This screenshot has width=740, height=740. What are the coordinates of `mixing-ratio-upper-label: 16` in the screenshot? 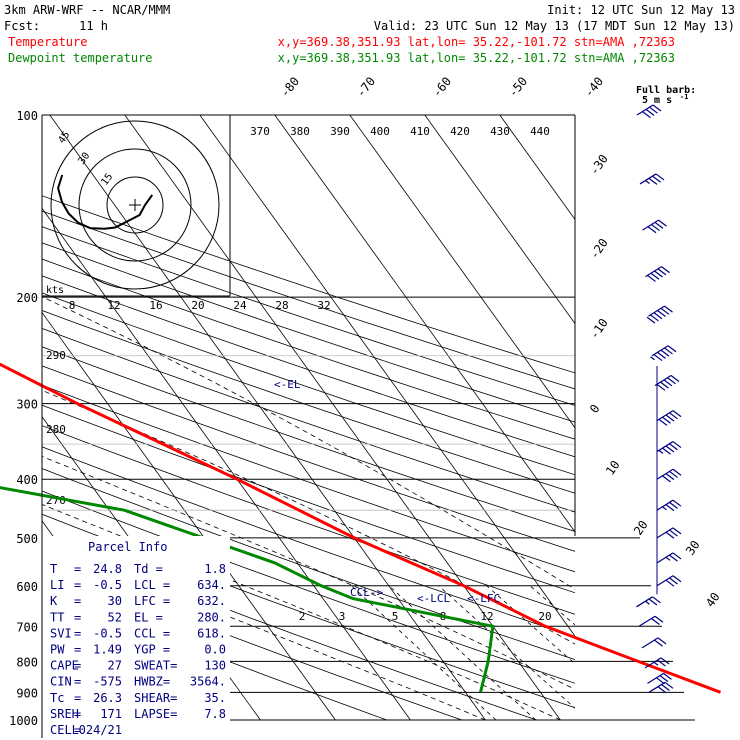 It's located at (155, 305).